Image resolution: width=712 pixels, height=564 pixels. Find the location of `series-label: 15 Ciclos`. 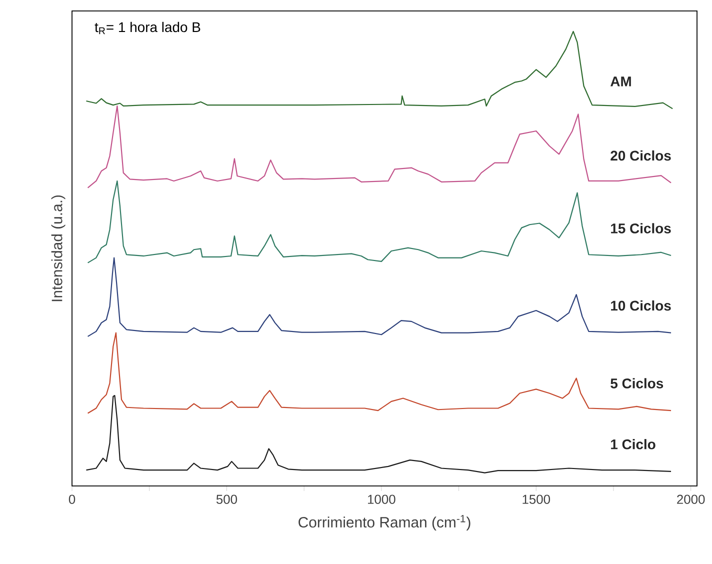

series-label: 15 Ciclos is located at coordinates (641, 228).